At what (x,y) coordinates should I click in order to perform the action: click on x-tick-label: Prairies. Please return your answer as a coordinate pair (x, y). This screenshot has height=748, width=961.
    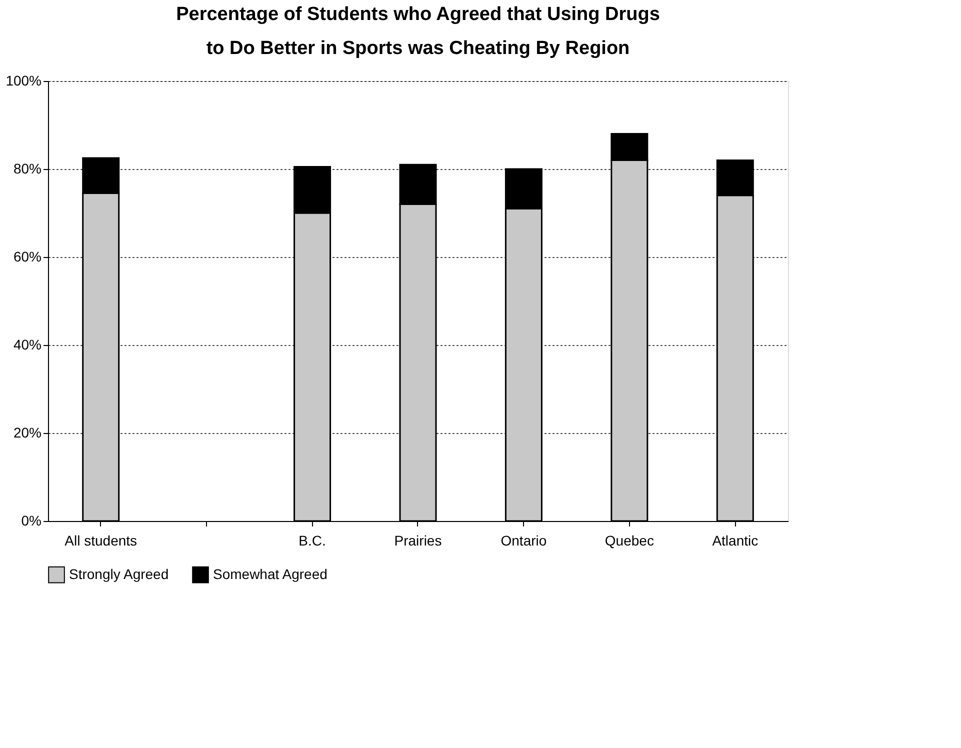
    Looking at the image, I should click on (418, 540).